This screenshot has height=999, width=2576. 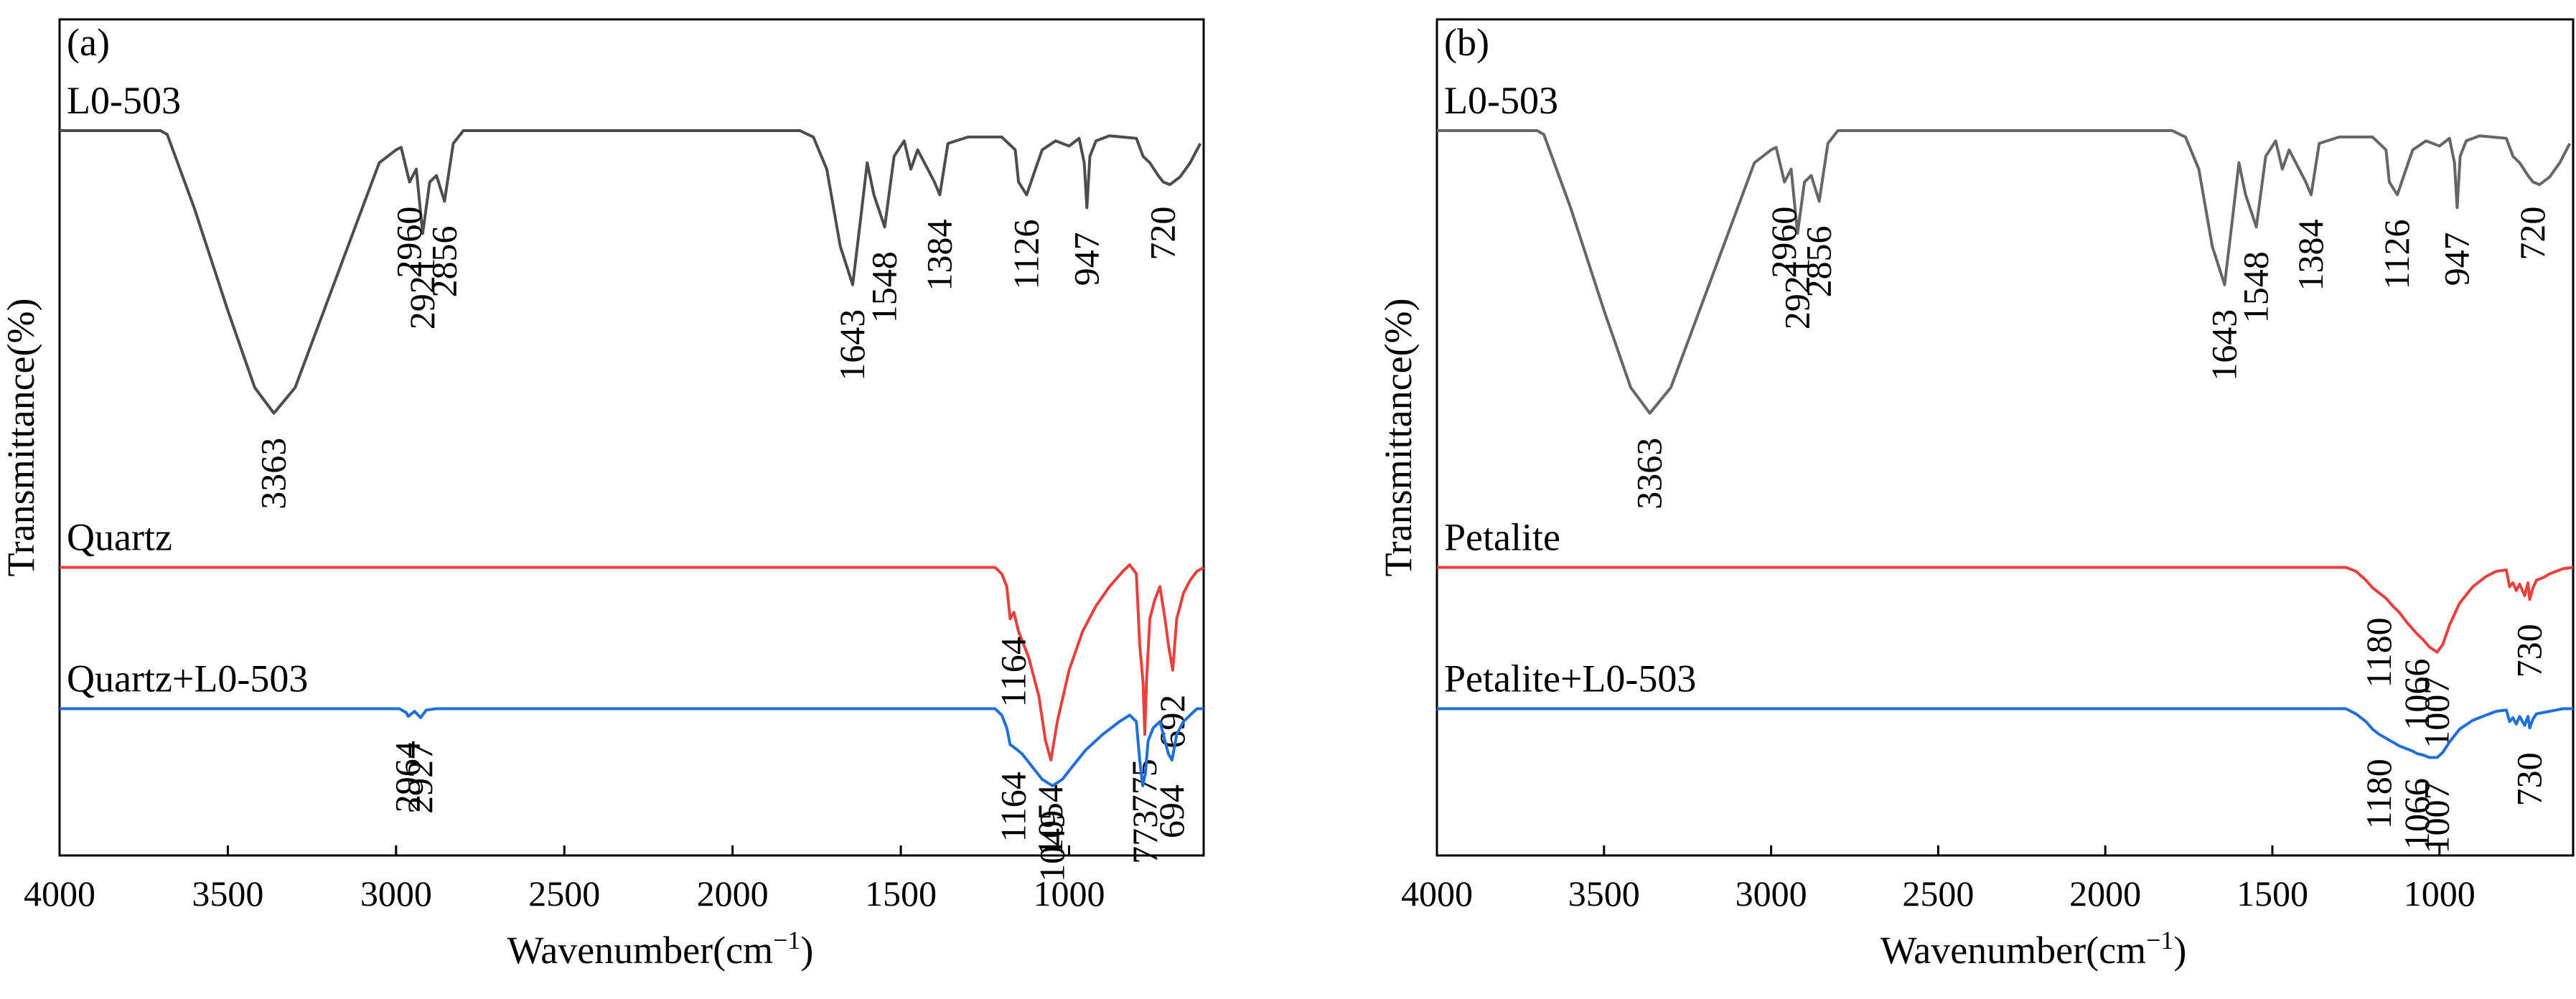 What do you see at coordinates (1570, 678) in the screenshot?
I see `series-label: Petalite+L0-503` at bounding box center [1570, 678].